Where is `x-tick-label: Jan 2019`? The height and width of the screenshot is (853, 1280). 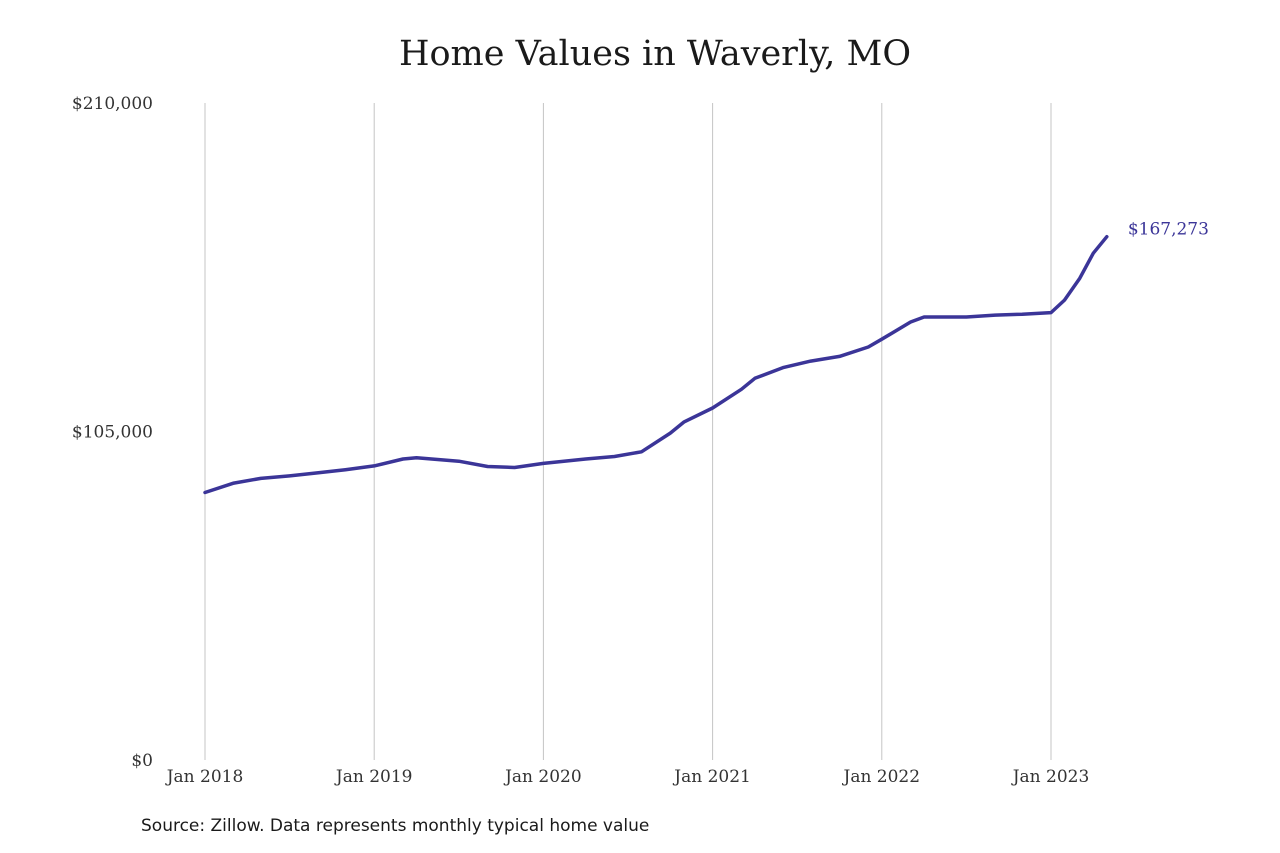 x-tick-label: Jan 2019 is located at coordinates (373, 777).